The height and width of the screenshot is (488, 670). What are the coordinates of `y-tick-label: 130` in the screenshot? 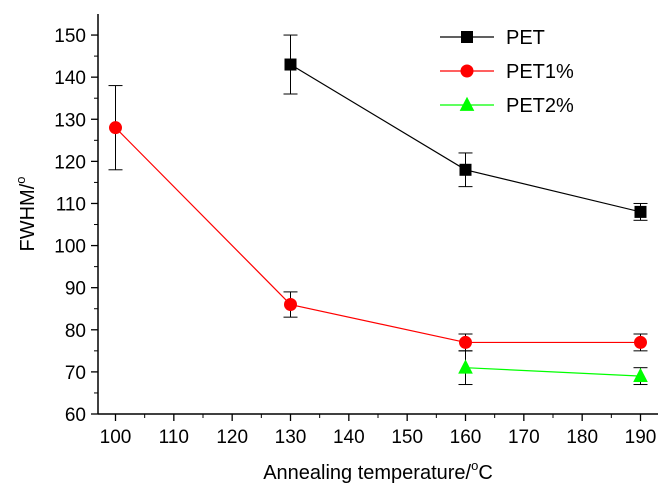 It's located at (70, 120).